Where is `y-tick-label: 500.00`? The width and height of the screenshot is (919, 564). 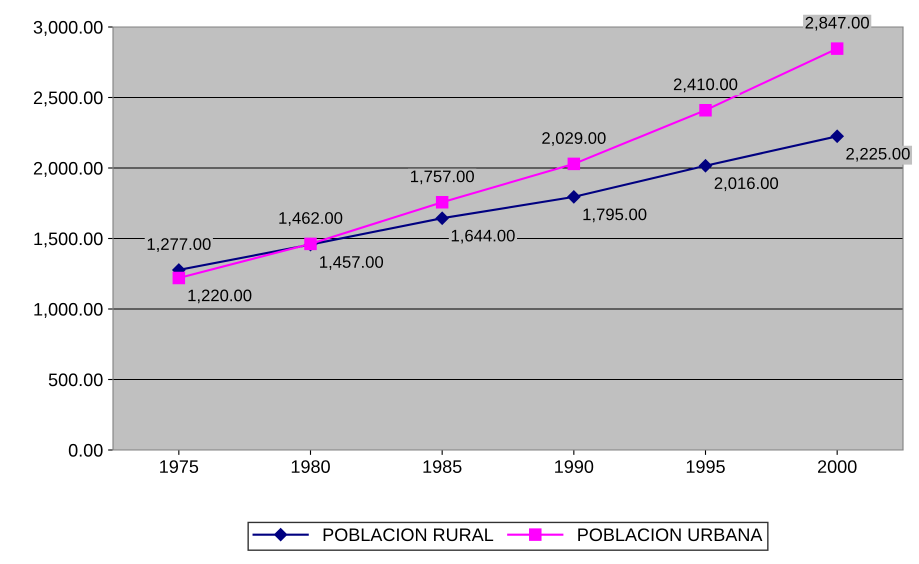 y-tick-label: 500.00 is located at coordinates (75, 379).